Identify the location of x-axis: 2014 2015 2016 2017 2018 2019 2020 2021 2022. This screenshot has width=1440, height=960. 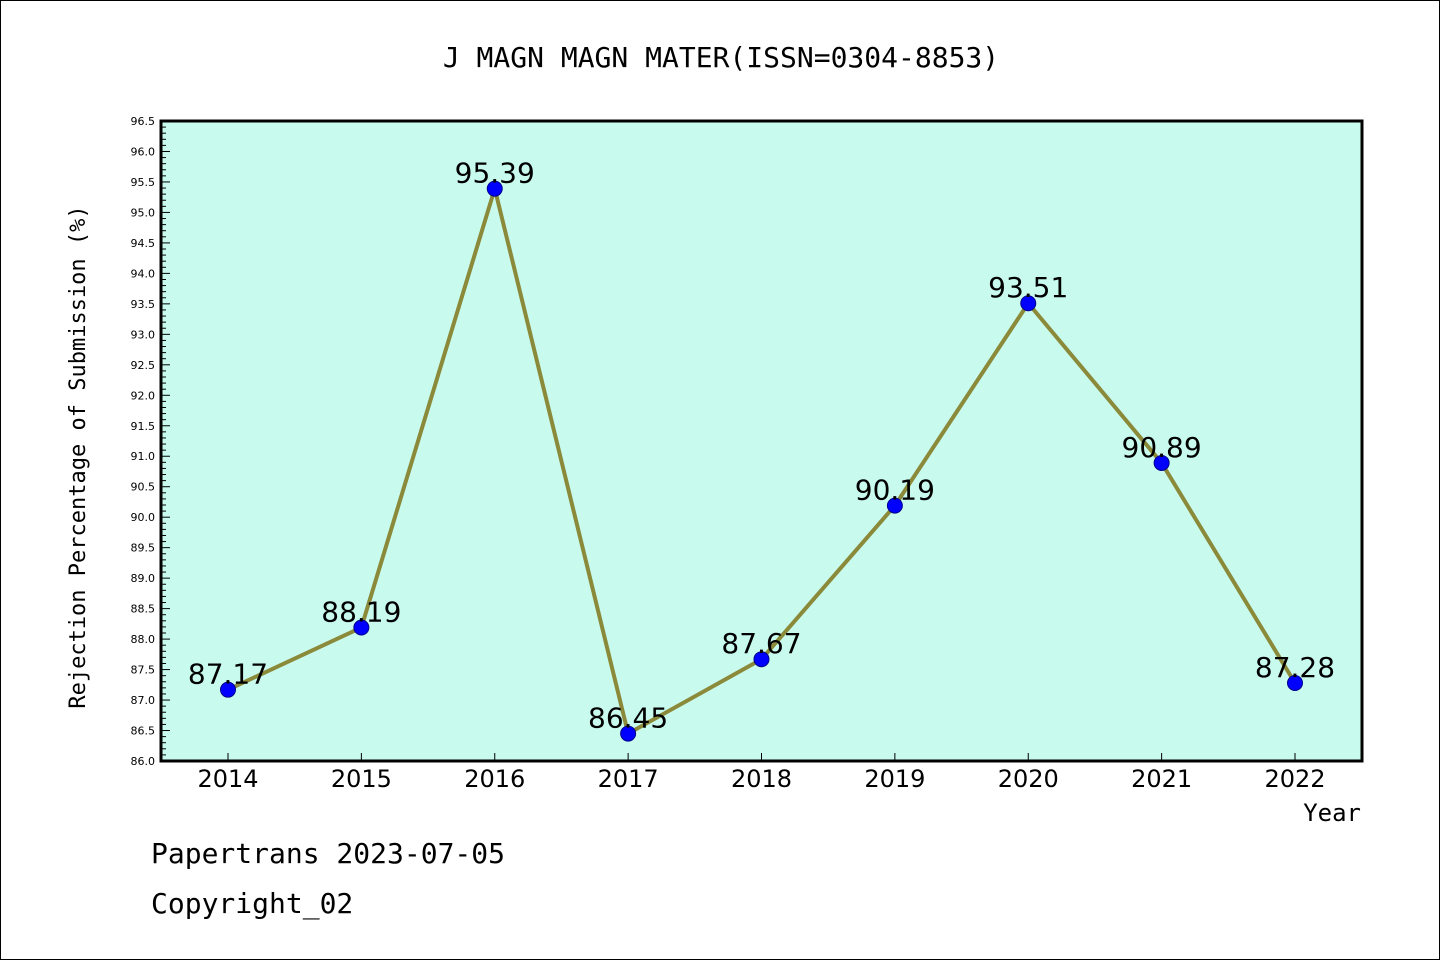
(761, 773).